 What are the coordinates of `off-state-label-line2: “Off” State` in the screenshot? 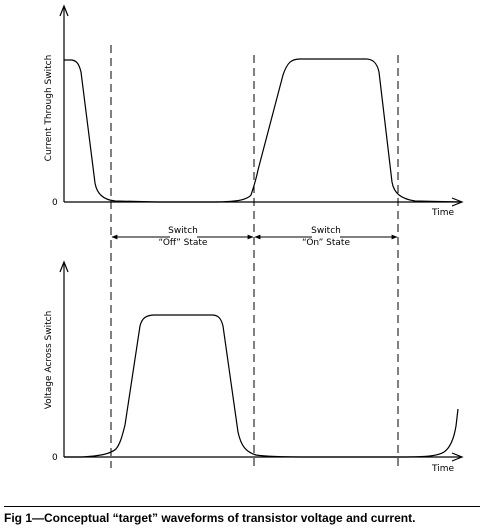 It's located at (183, 243).